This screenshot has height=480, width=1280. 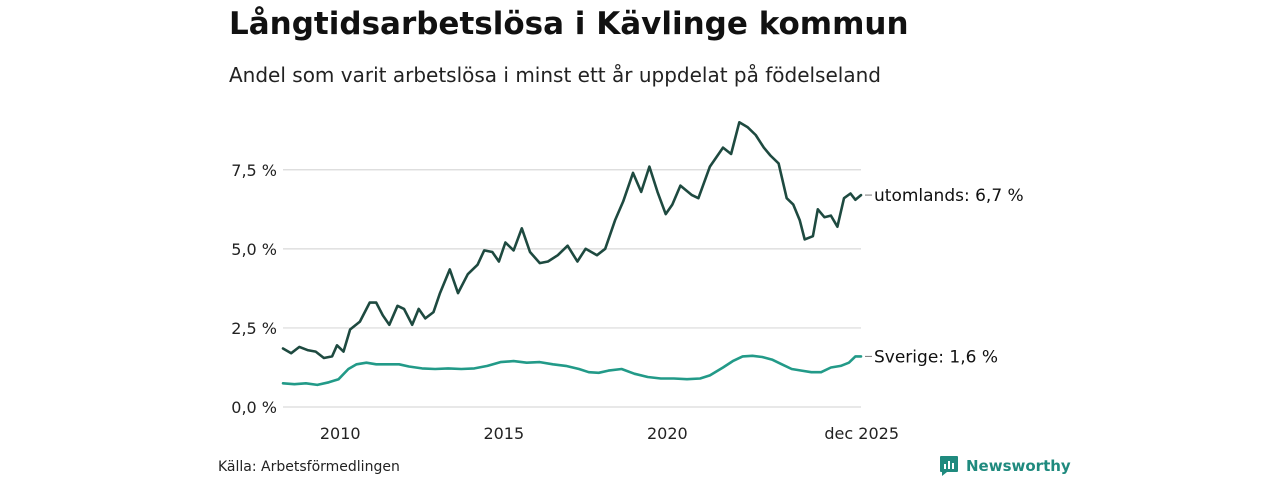 What do you see at coordinates (1018, 466) in the screenshot?
I see `brand-name: Newsworthy` at bounding box center [1018, 466].